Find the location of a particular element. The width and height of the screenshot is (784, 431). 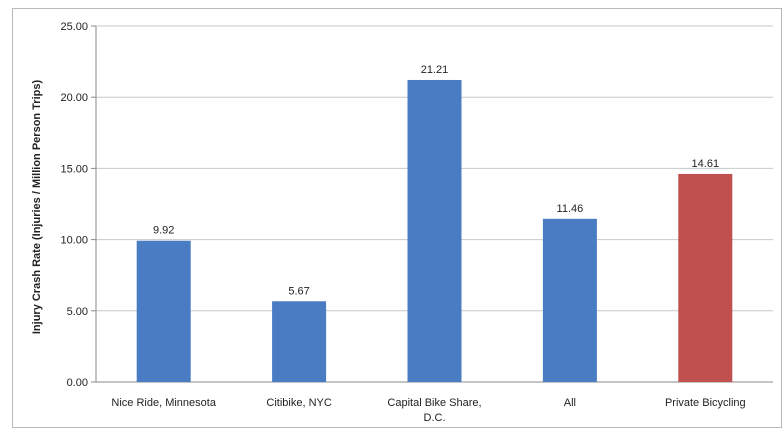

x-category-label: Capital Bike Share, D.C. is located at coordinates (434, 410).